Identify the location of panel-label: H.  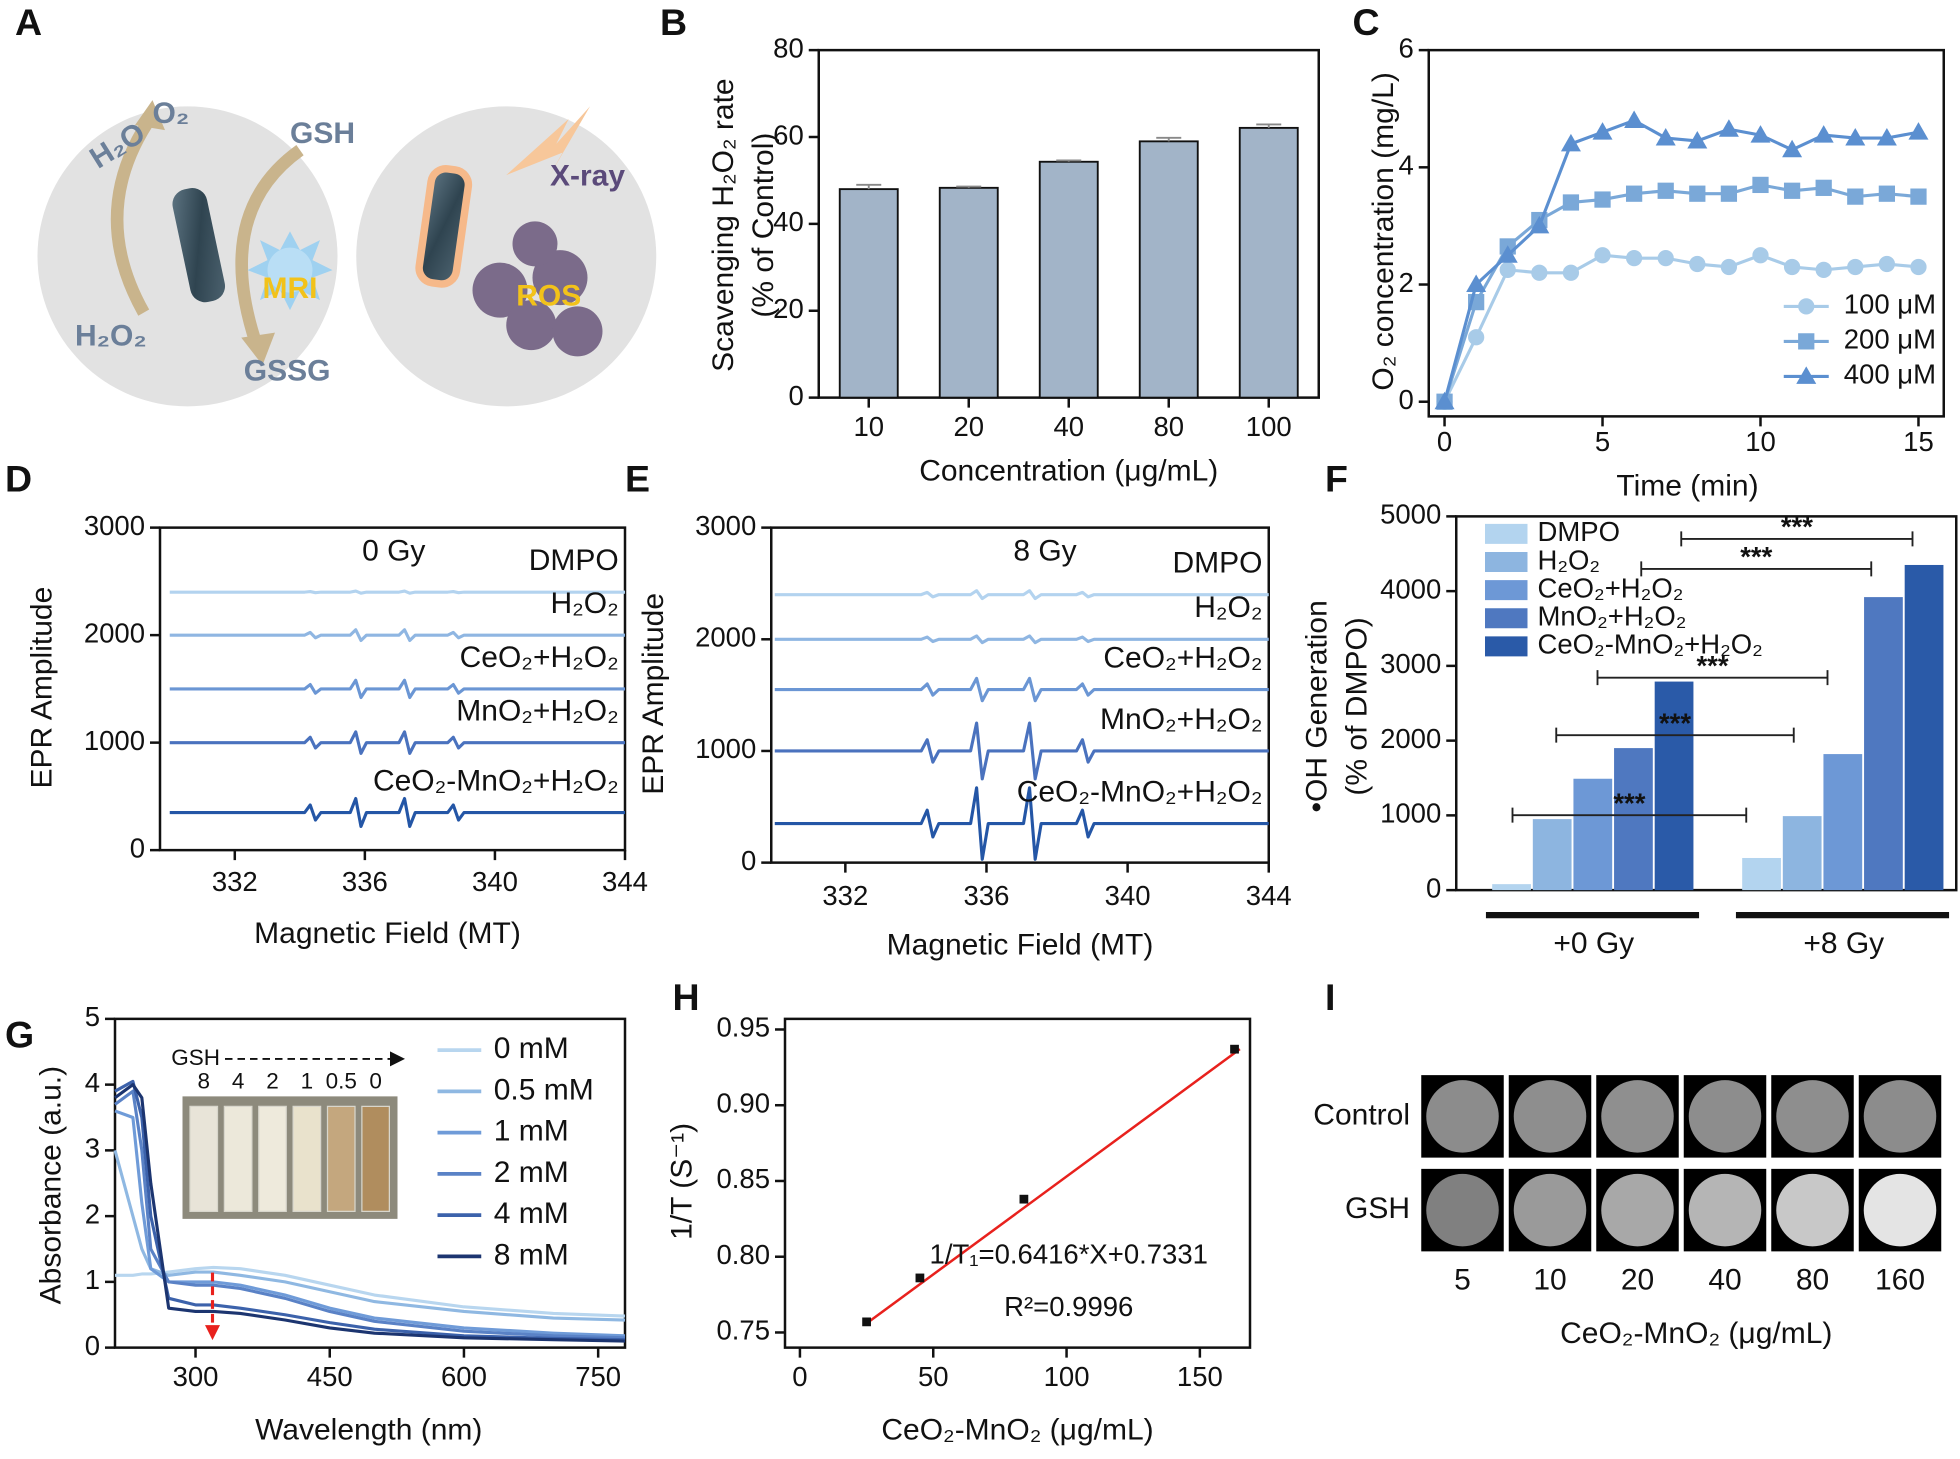
(686, 997).